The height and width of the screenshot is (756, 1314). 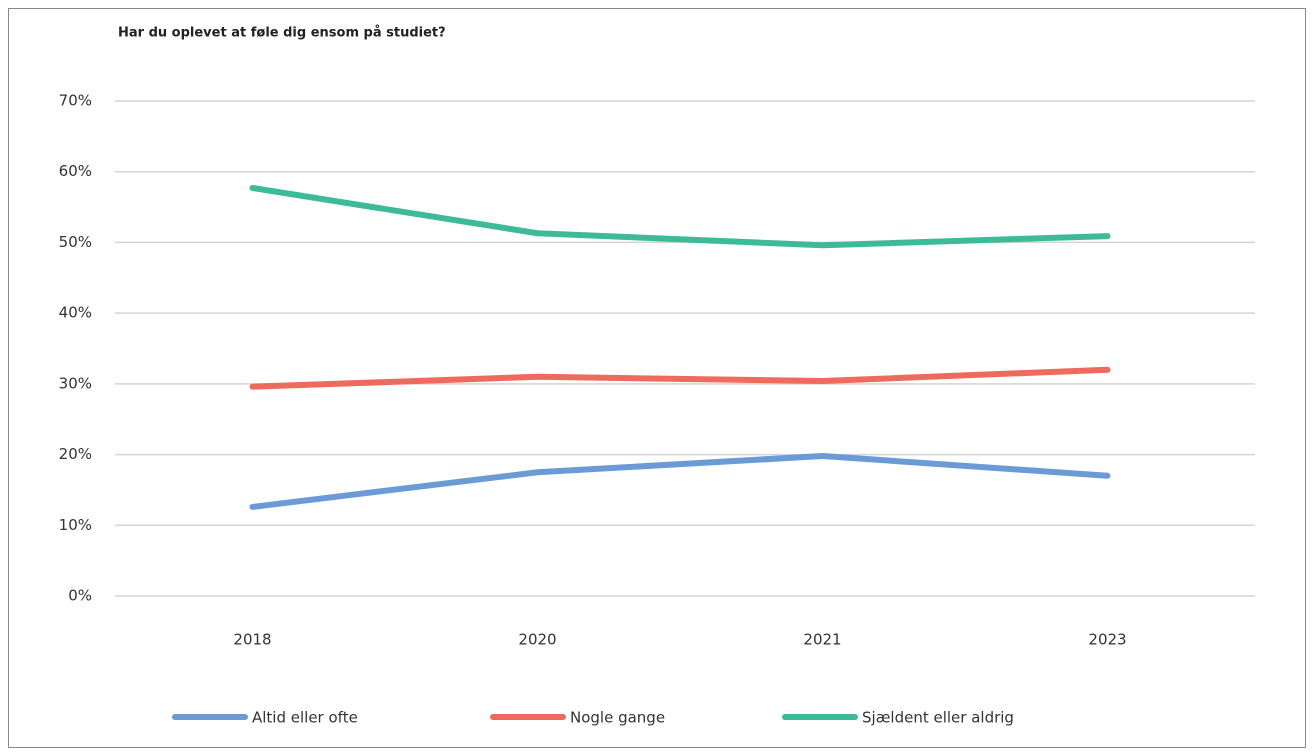 What do you see at coordinates (75, 171) in the screenshot?
I see `y-tick-label: 60%` at bounding box center [75, 171].